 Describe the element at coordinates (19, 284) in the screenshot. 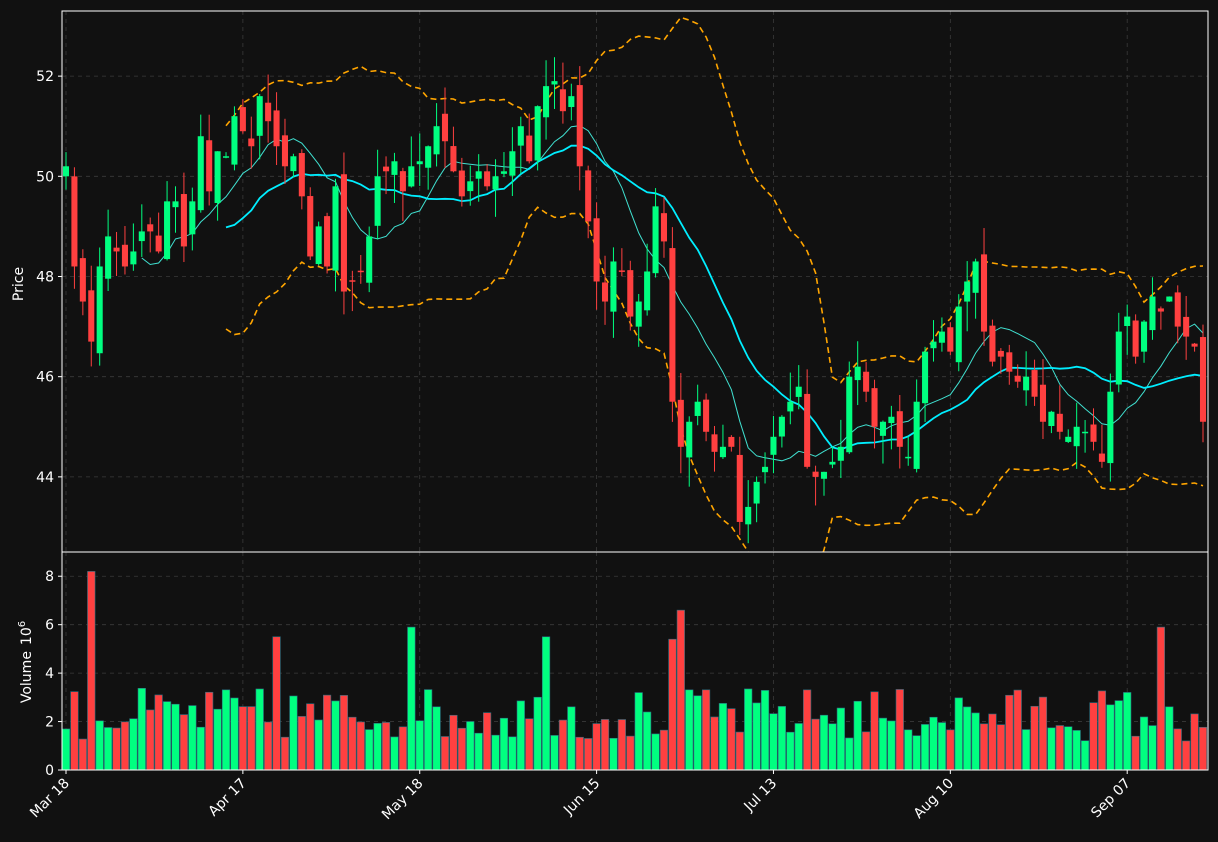

I see `price-axis-label: Price` at that location.